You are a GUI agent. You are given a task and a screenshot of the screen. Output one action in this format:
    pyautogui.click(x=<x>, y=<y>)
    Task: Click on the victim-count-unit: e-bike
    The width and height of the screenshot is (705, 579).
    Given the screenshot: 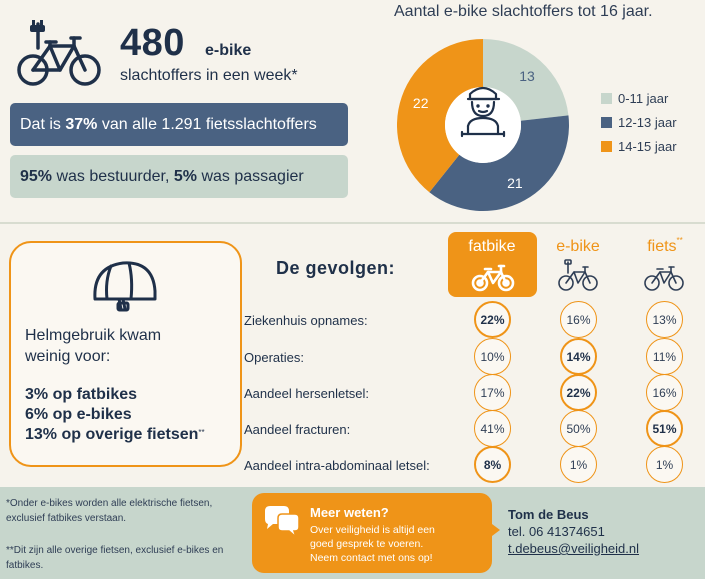 What is the action you would take?
    pyautogui.click(x=228, y=50)
    